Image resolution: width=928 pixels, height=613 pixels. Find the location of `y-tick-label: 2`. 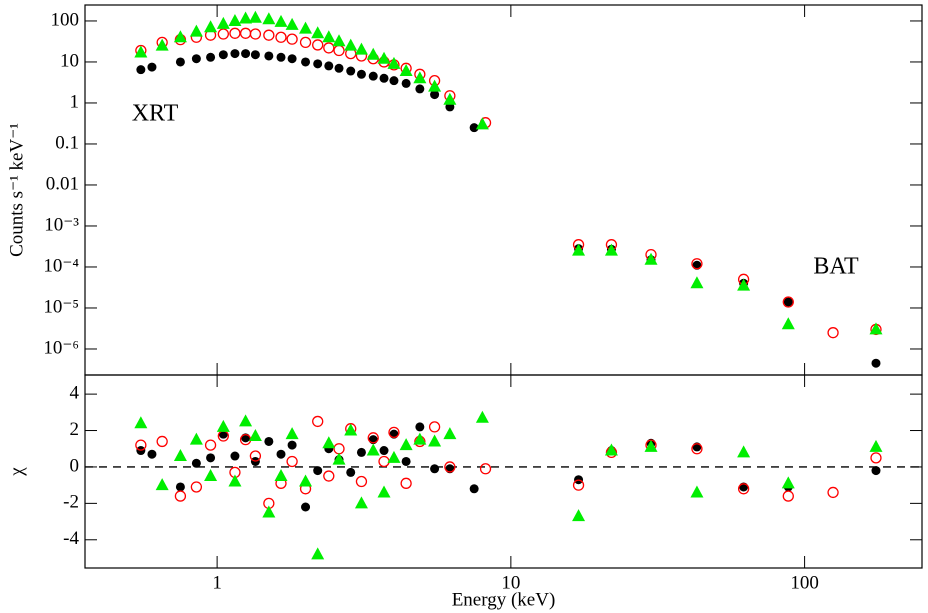

y-tick-label: 2 is located at coordinates (75, 429).